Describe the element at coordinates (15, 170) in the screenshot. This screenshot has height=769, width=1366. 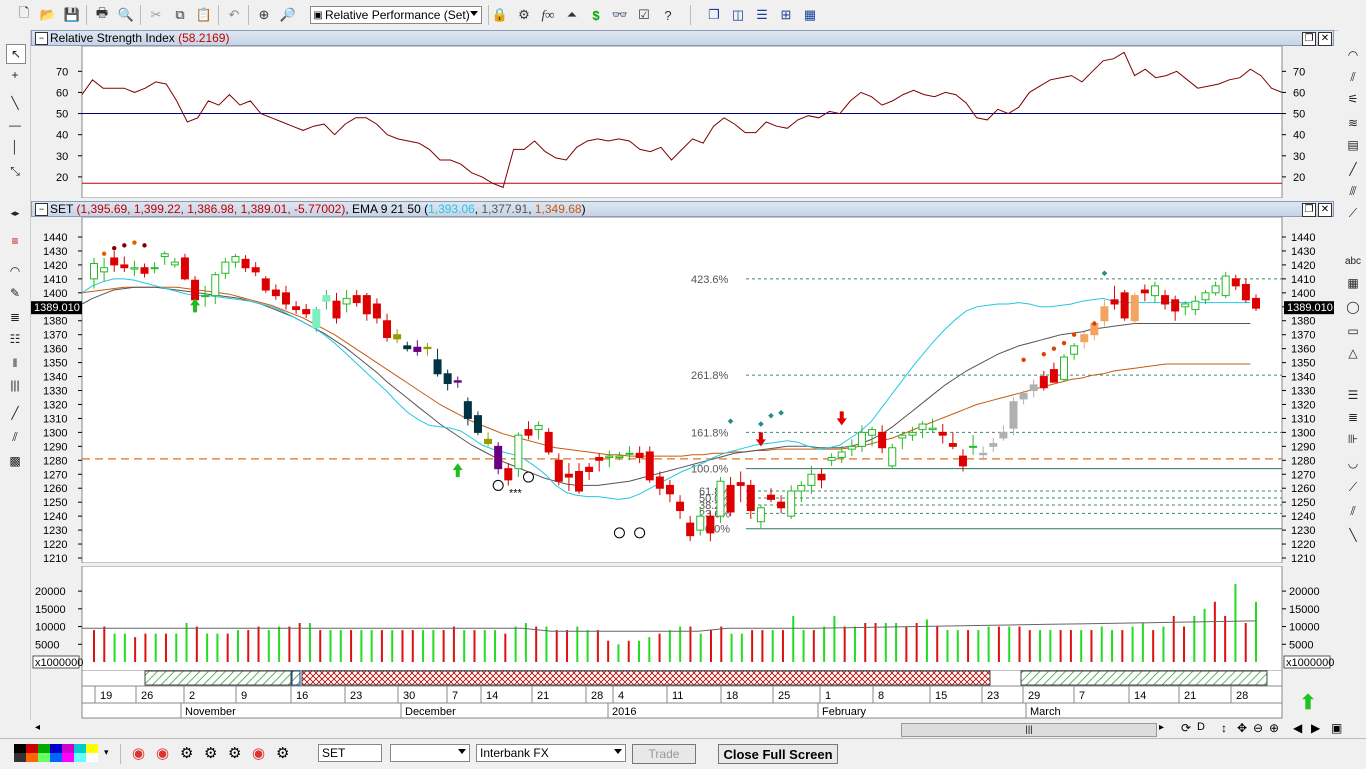
I see `channel-icon: ⤡` at that location.